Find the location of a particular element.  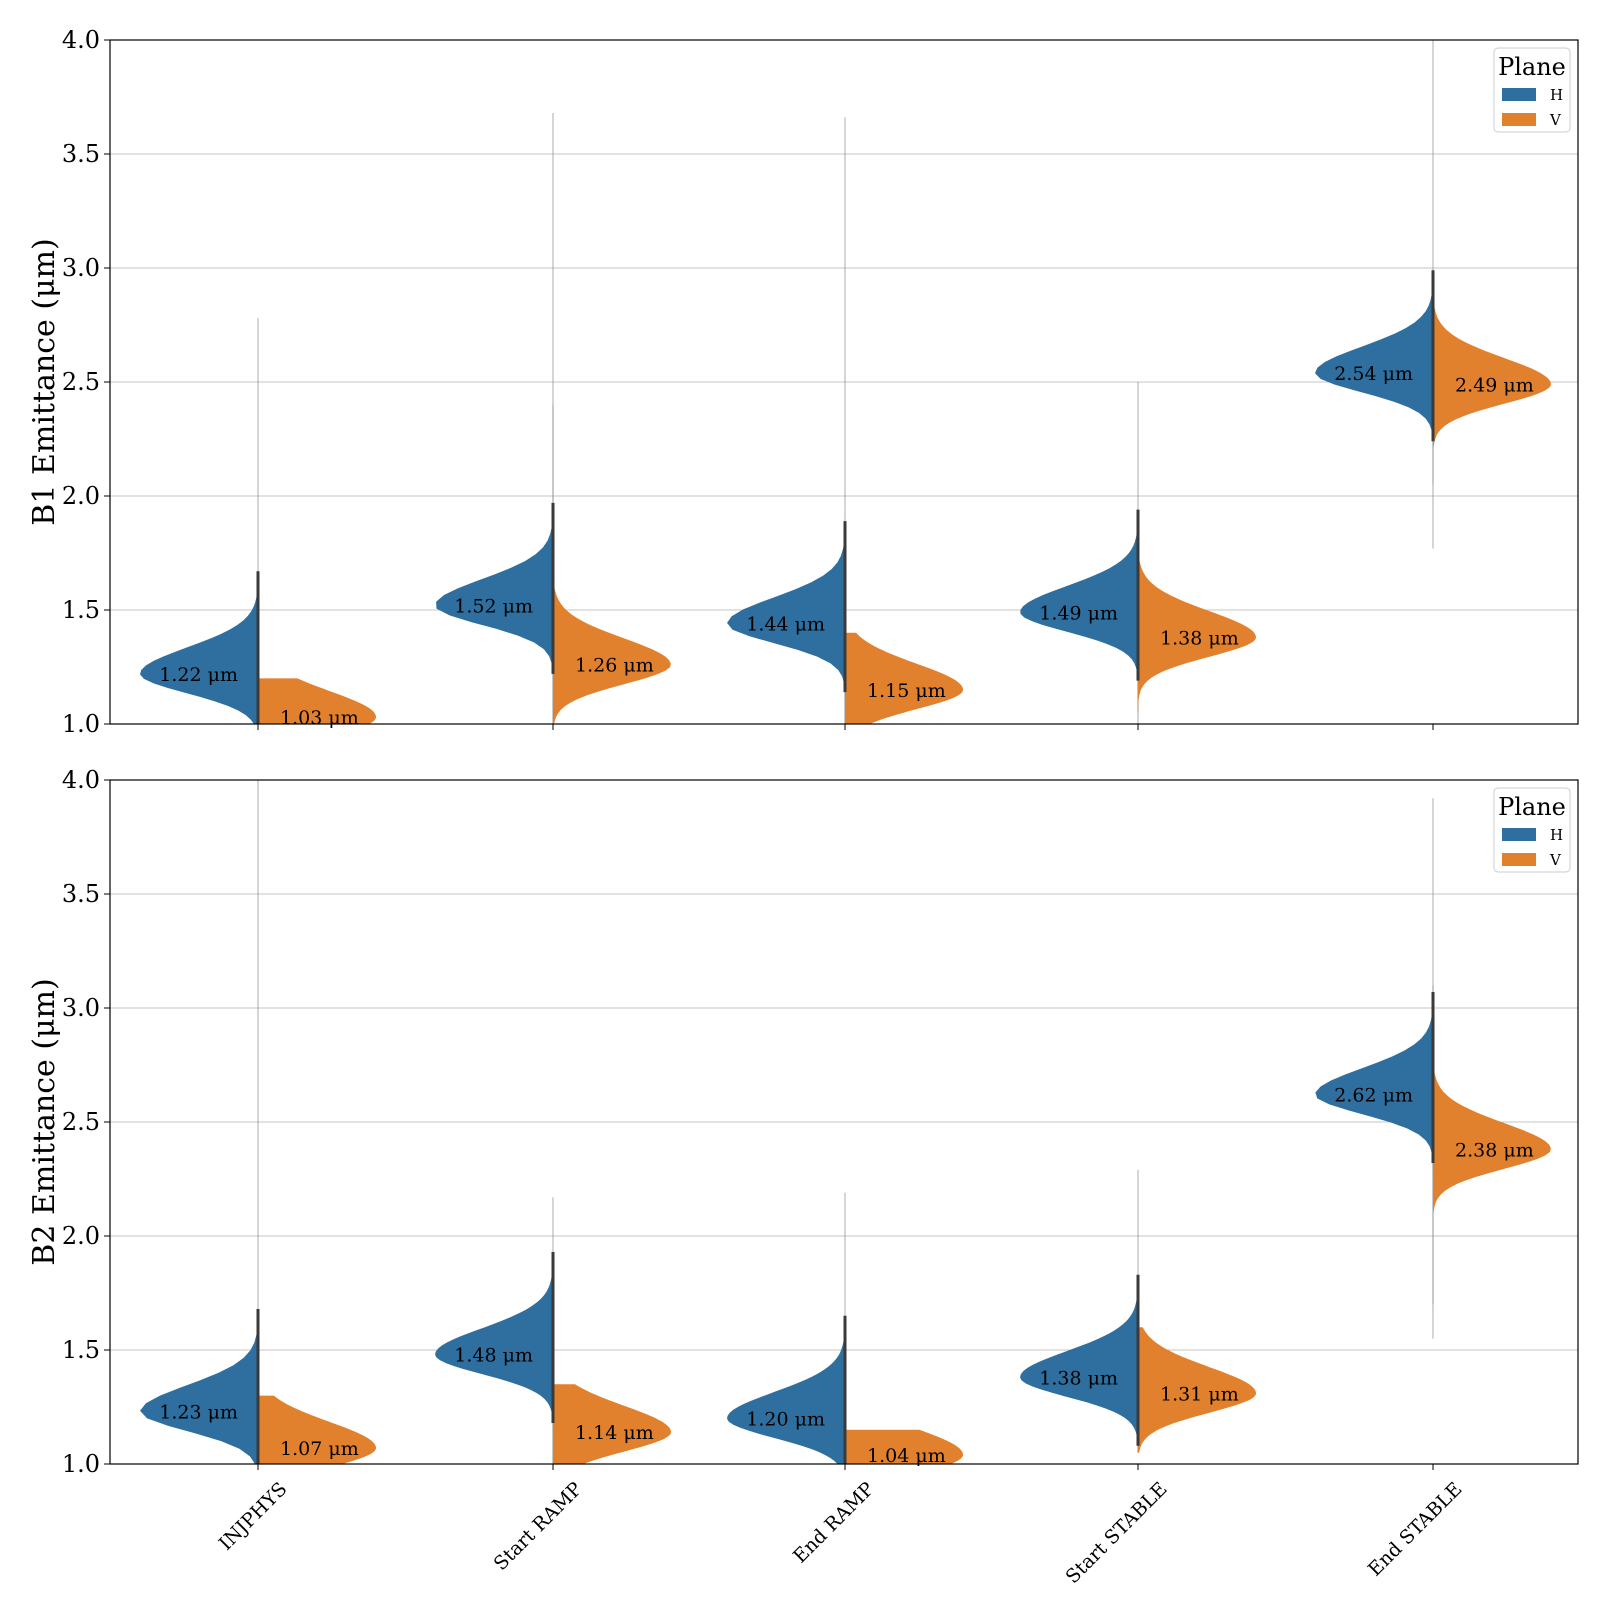

median-label: 1.31 μm is located at coordinates (1199, 1394).